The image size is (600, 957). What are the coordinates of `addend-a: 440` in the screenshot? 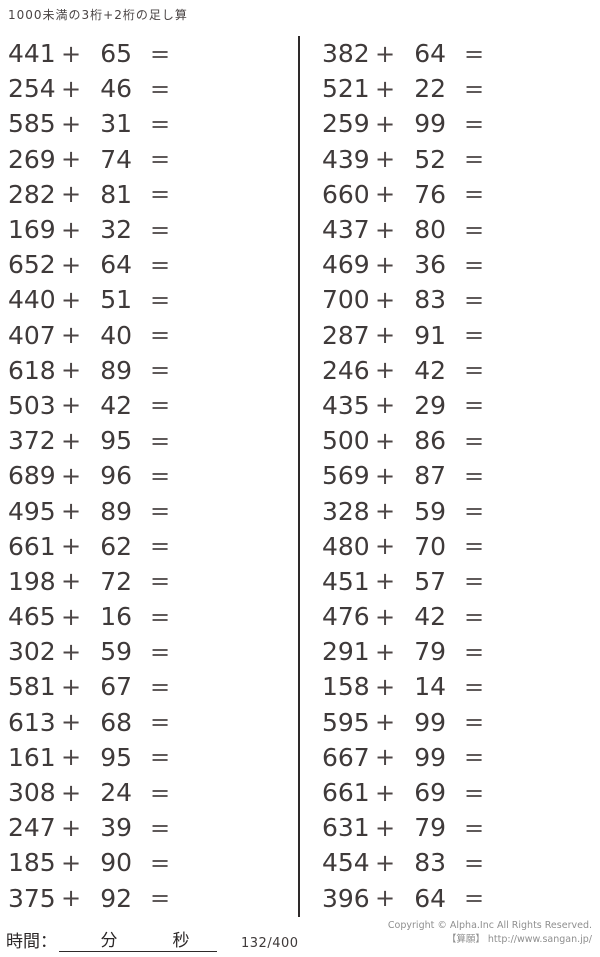 It's located at (32, 300).